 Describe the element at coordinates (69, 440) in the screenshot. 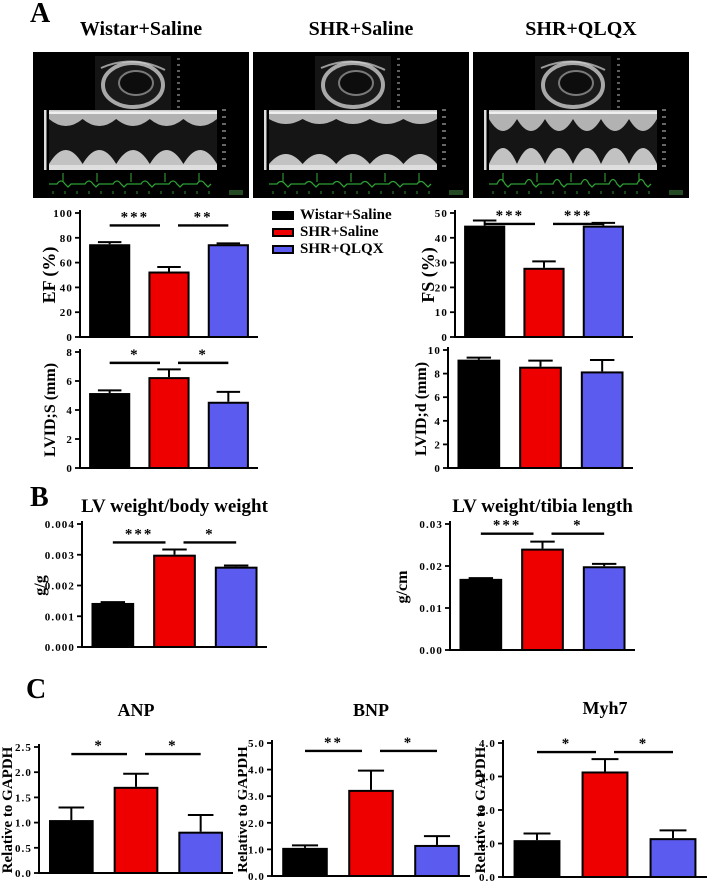

I see `y-tick-label: 2` at that location.